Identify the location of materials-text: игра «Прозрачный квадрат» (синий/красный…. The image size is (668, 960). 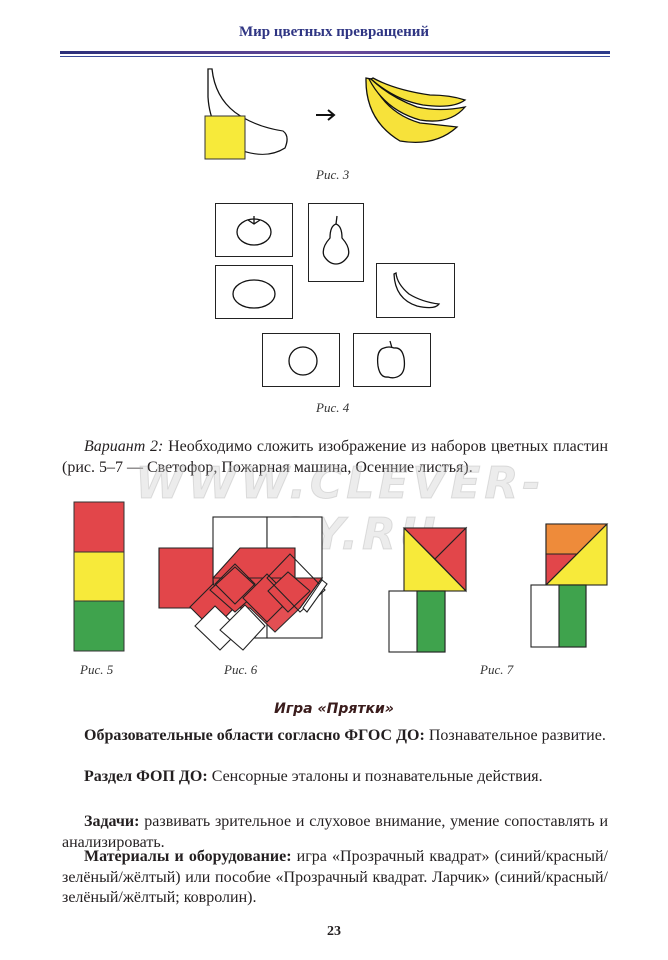
(335, 877).